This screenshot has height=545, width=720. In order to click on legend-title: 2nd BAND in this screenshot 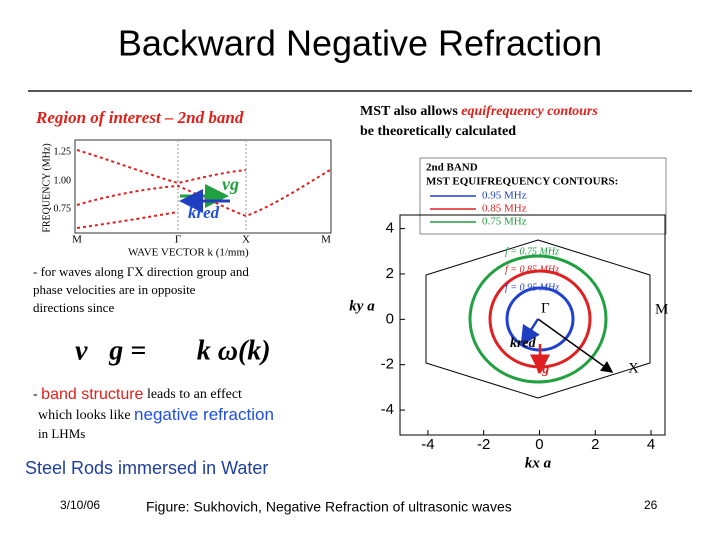, I will do `click(452, 168)`.